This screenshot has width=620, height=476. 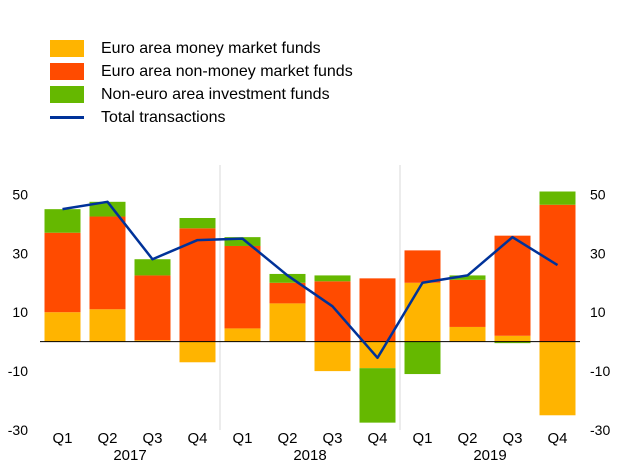 I want to click on legend-label-mmf: Euro area money market funds, so click(x=211, y=48).